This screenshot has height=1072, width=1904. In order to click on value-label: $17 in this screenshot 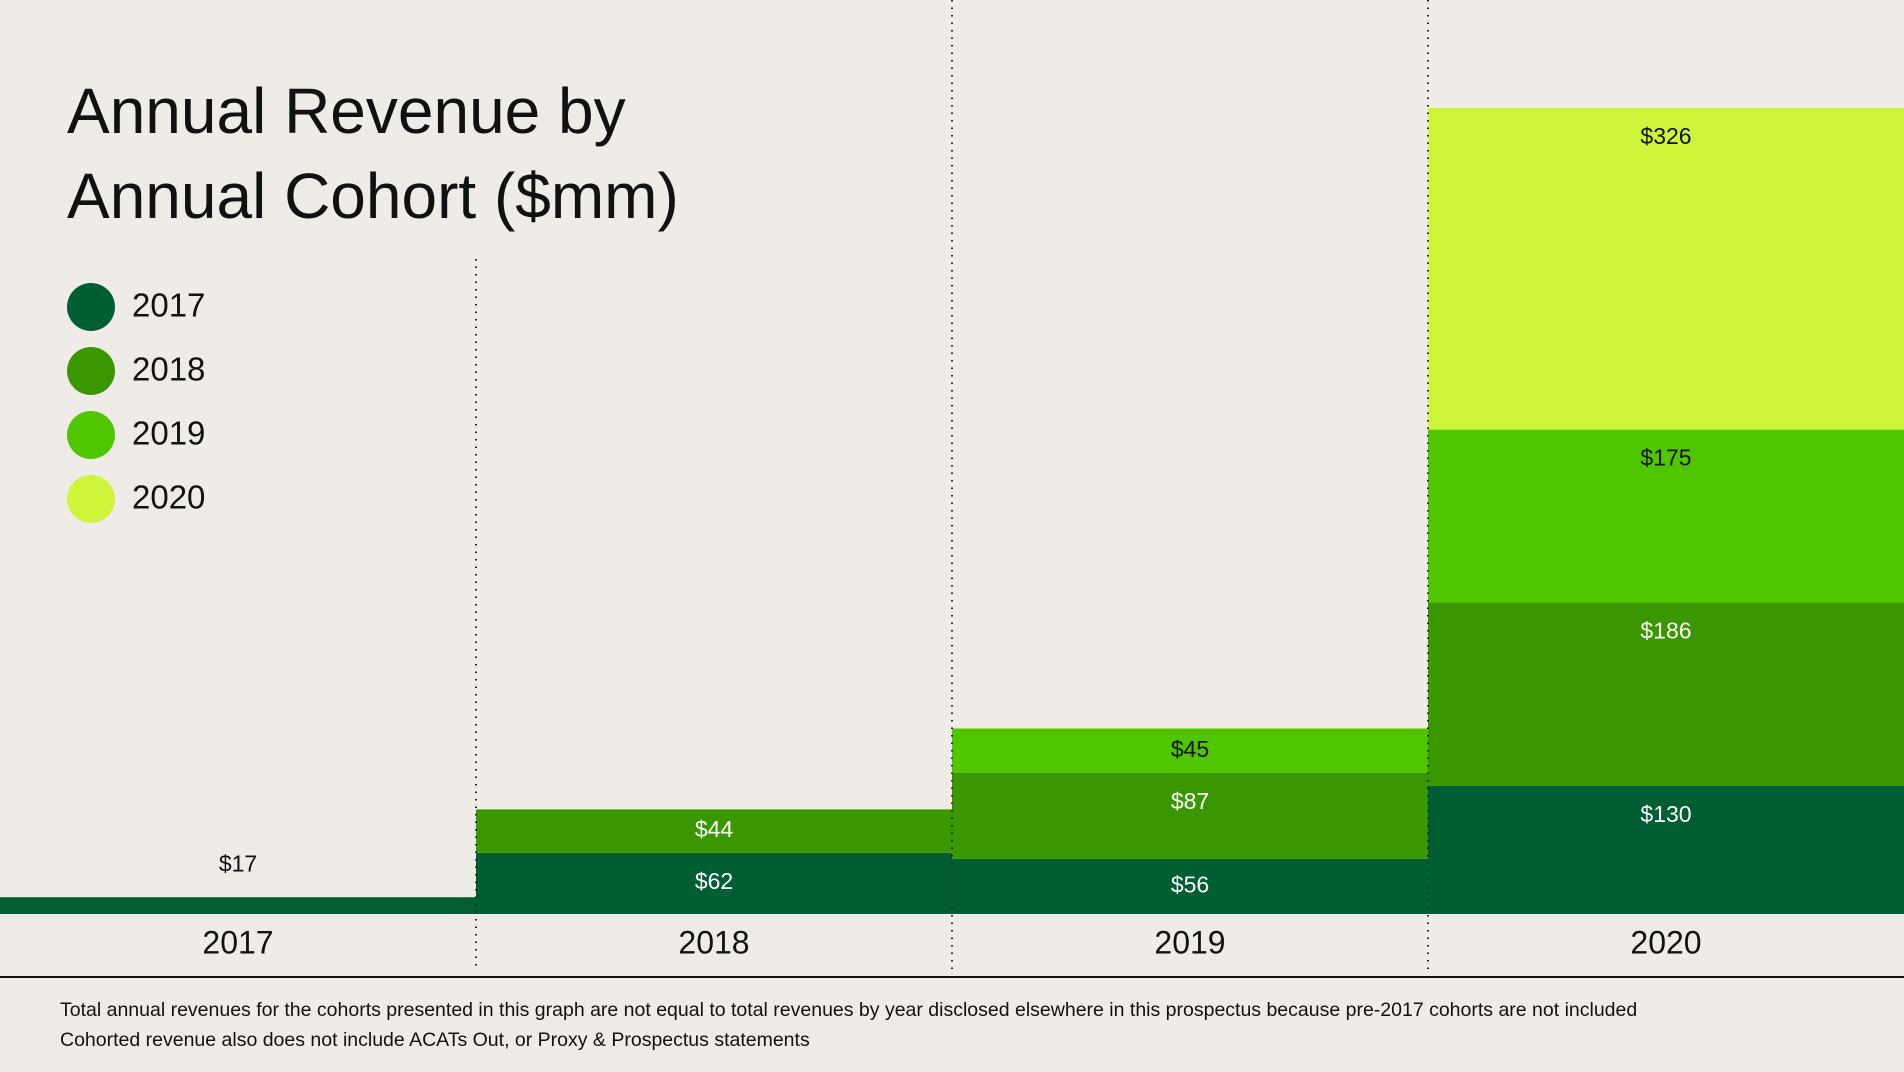, I will do `click(238, 863)`.